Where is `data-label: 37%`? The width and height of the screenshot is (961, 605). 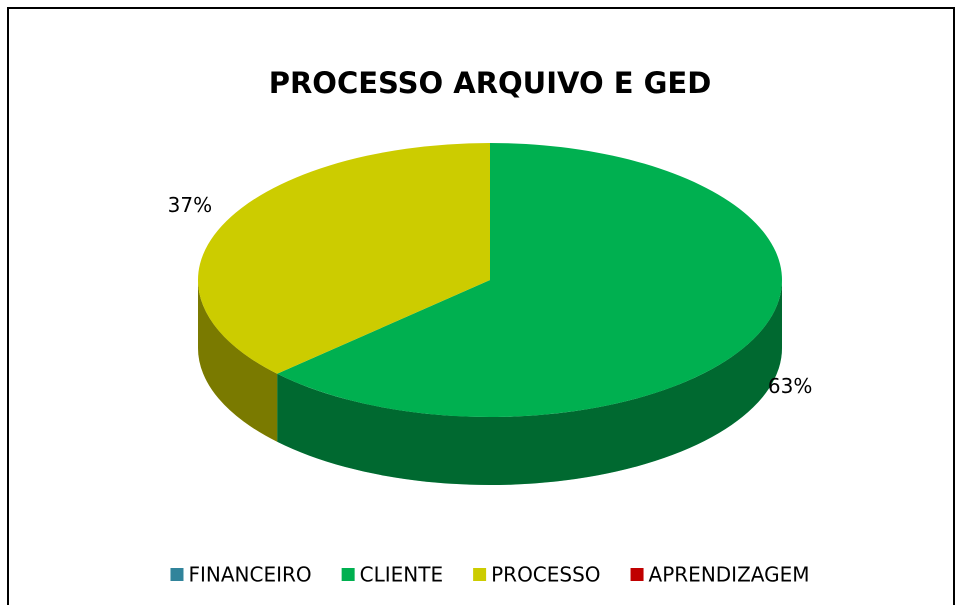 data-label: 37% is located at coordinates (190, 205).